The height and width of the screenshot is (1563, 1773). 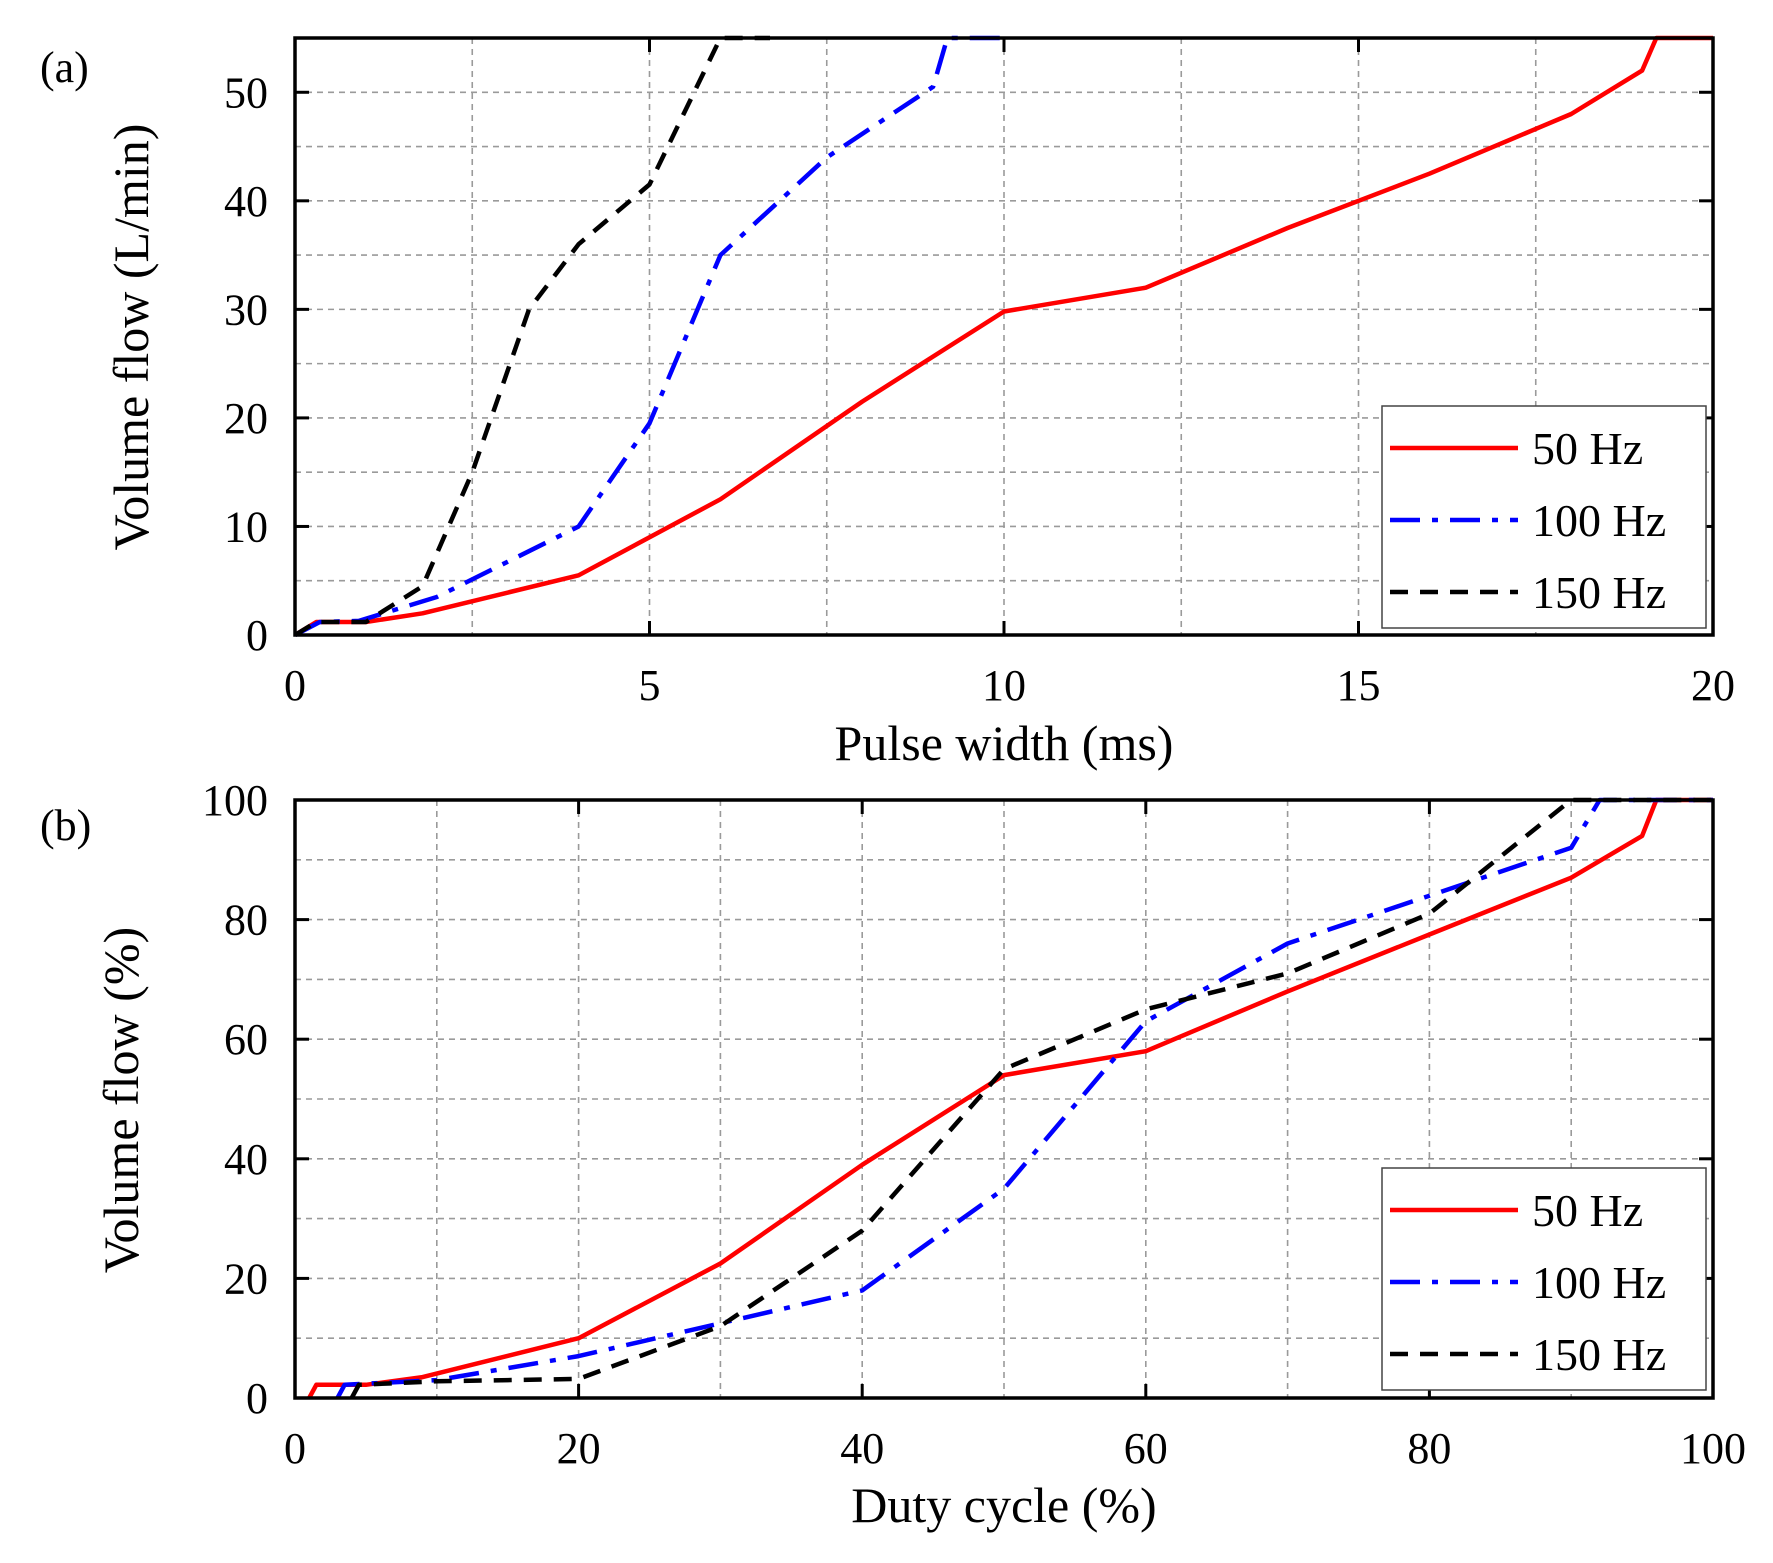 What do you see at coordinates (579, 1448) in the screenshot?
I see `panel-b-x-tick-label: 20` at bounding box center [579, 1448].